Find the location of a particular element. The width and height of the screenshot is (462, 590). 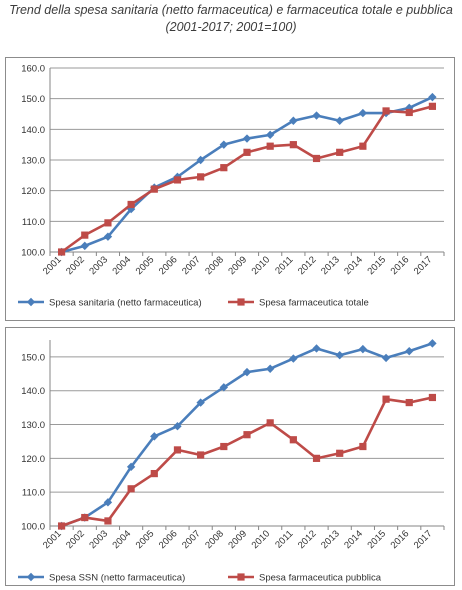

x-tick-label: 2007 is located at coordinates (191, 265).